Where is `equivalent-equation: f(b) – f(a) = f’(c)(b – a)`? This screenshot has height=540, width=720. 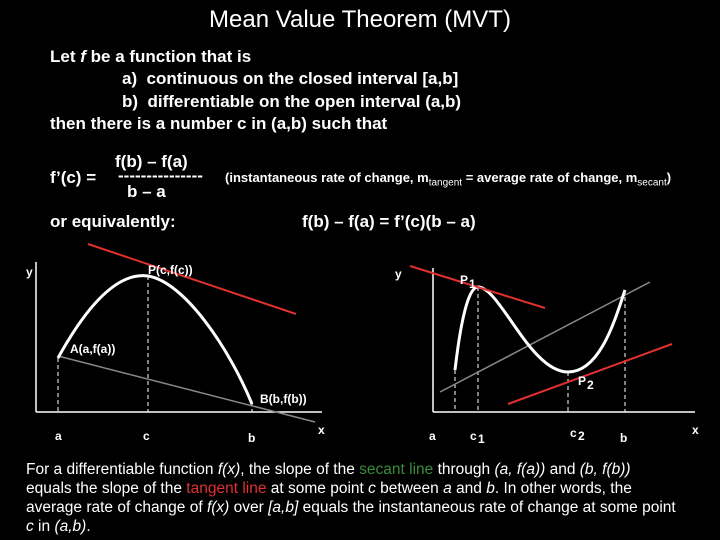
equivalent-equation: f(b) – f(a) = f’(c)(b – a) is located at coordinates (389, 221).